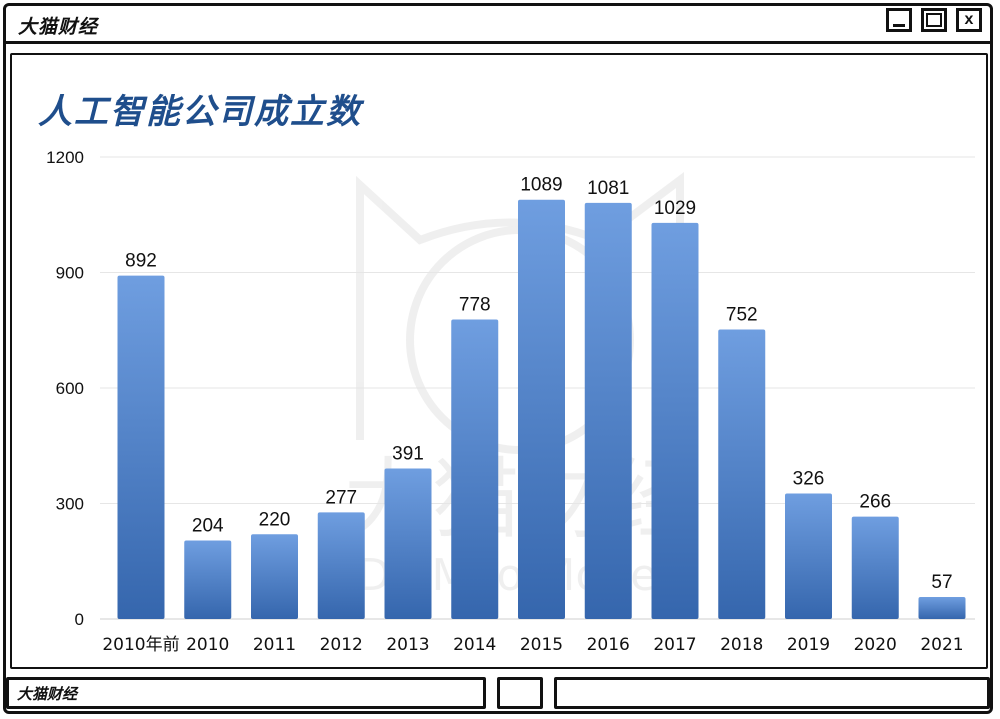 The width and height of the screenshot is (1000, 719). Describe the element at coordinates (275, 519) in the screenshot. I see `data-label: 220` at that location.